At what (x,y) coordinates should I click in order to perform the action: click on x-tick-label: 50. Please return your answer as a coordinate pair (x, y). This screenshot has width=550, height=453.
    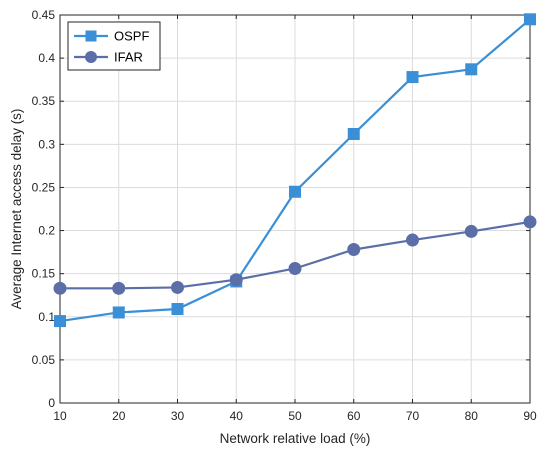
    Looking at the image, I should click on (295, 416).